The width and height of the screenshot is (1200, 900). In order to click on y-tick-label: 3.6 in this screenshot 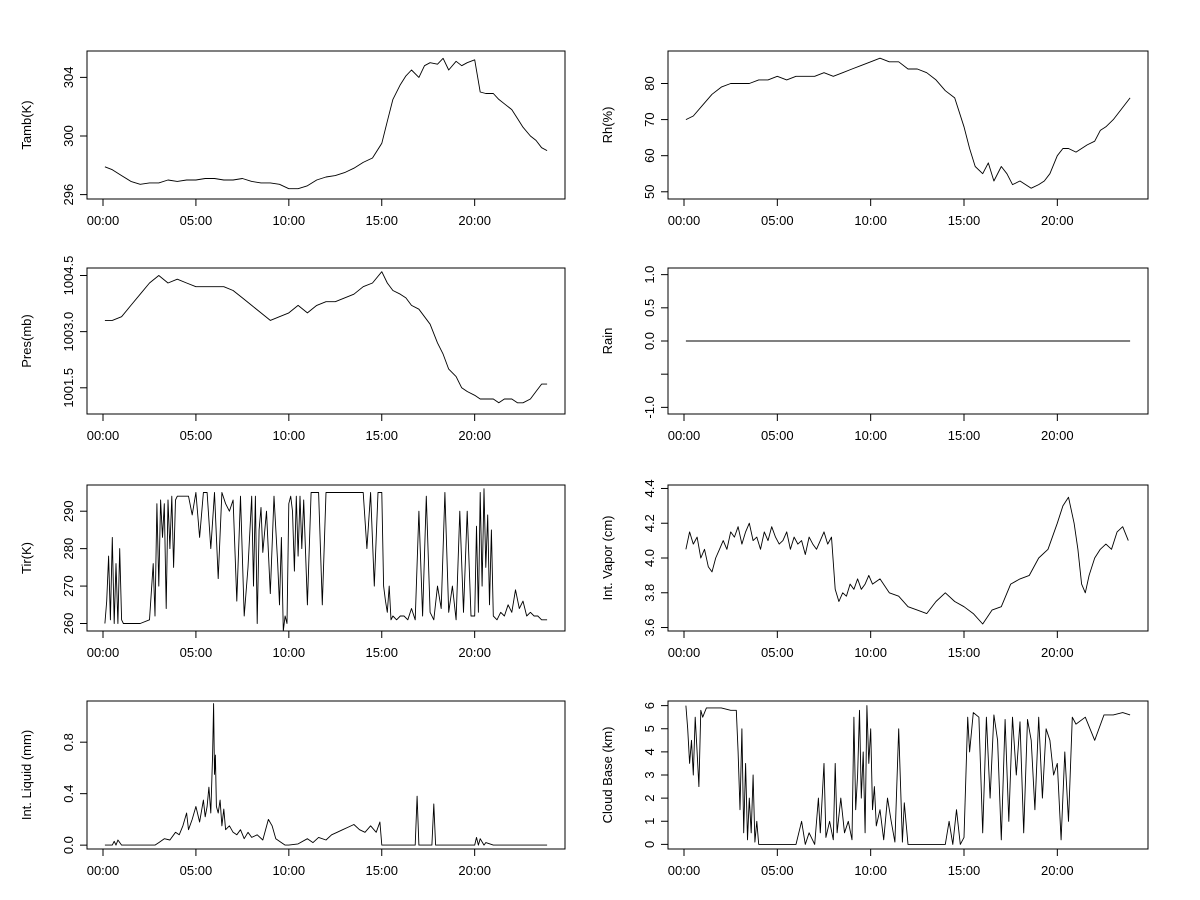, I will do `click(649, 627)`.